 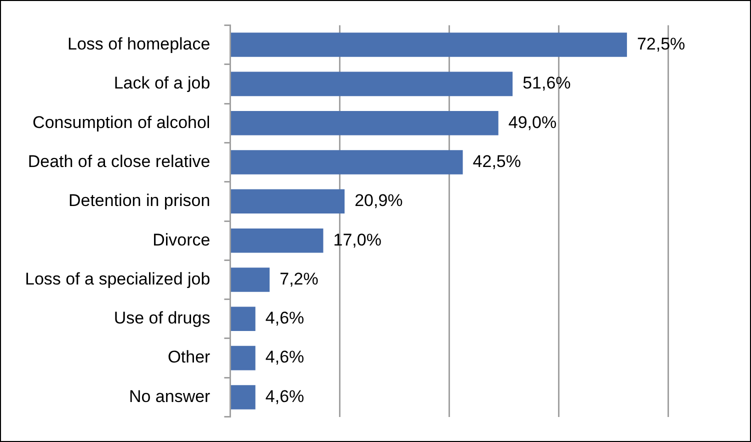 I want to click on data-label: 42,5%, so click(x=496, y=161).